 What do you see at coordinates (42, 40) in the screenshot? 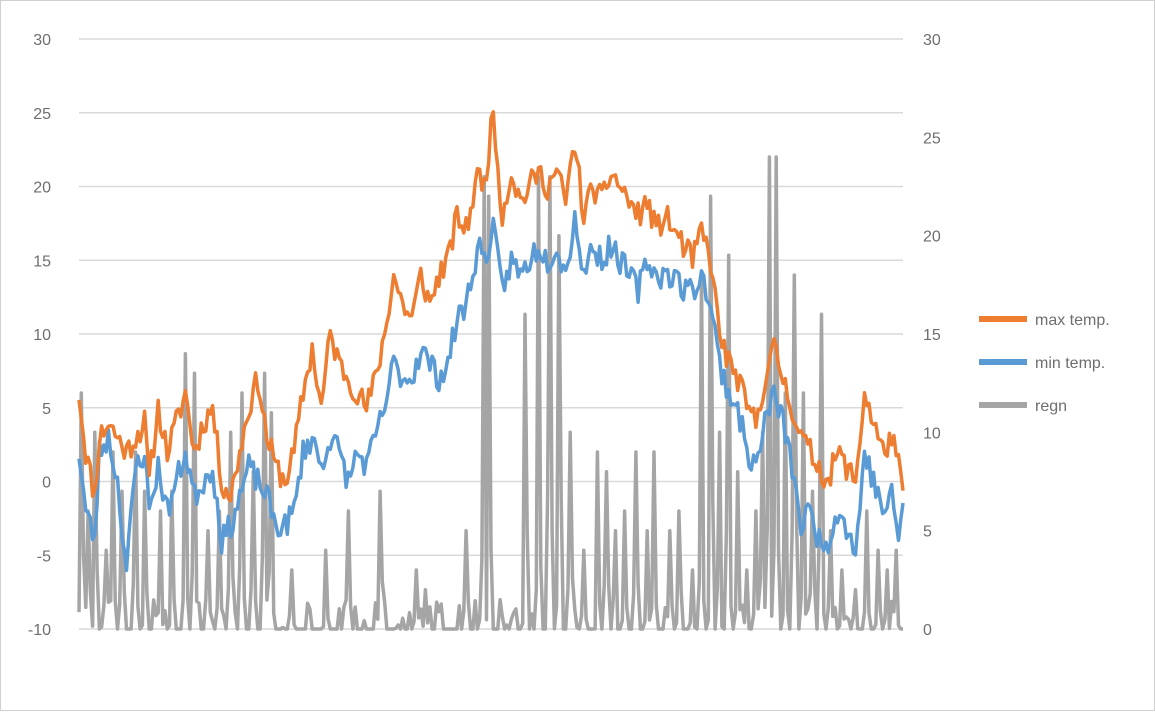
I see `left-tick-label: 30` at bounding box center [42, 40].